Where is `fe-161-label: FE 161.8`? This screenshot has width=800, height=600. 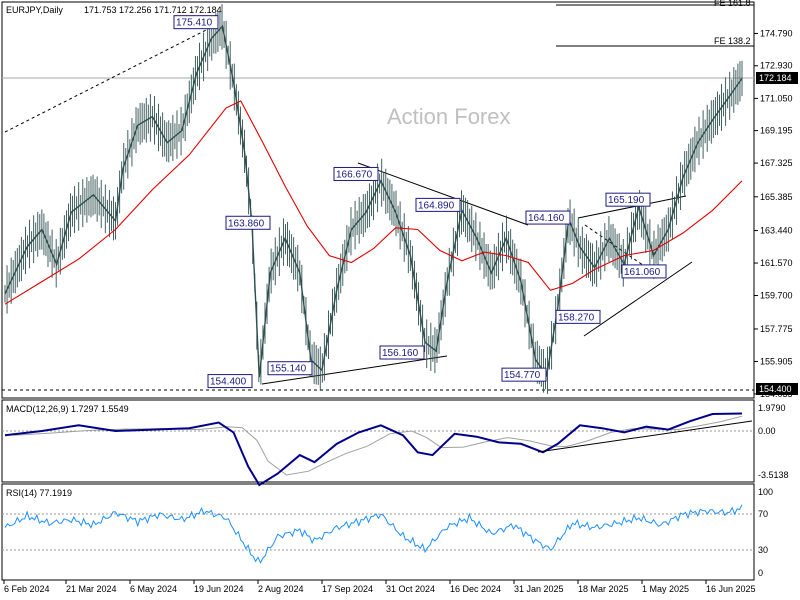
fe-161-label: FE 161.8 is located at coordinates (732, 4).